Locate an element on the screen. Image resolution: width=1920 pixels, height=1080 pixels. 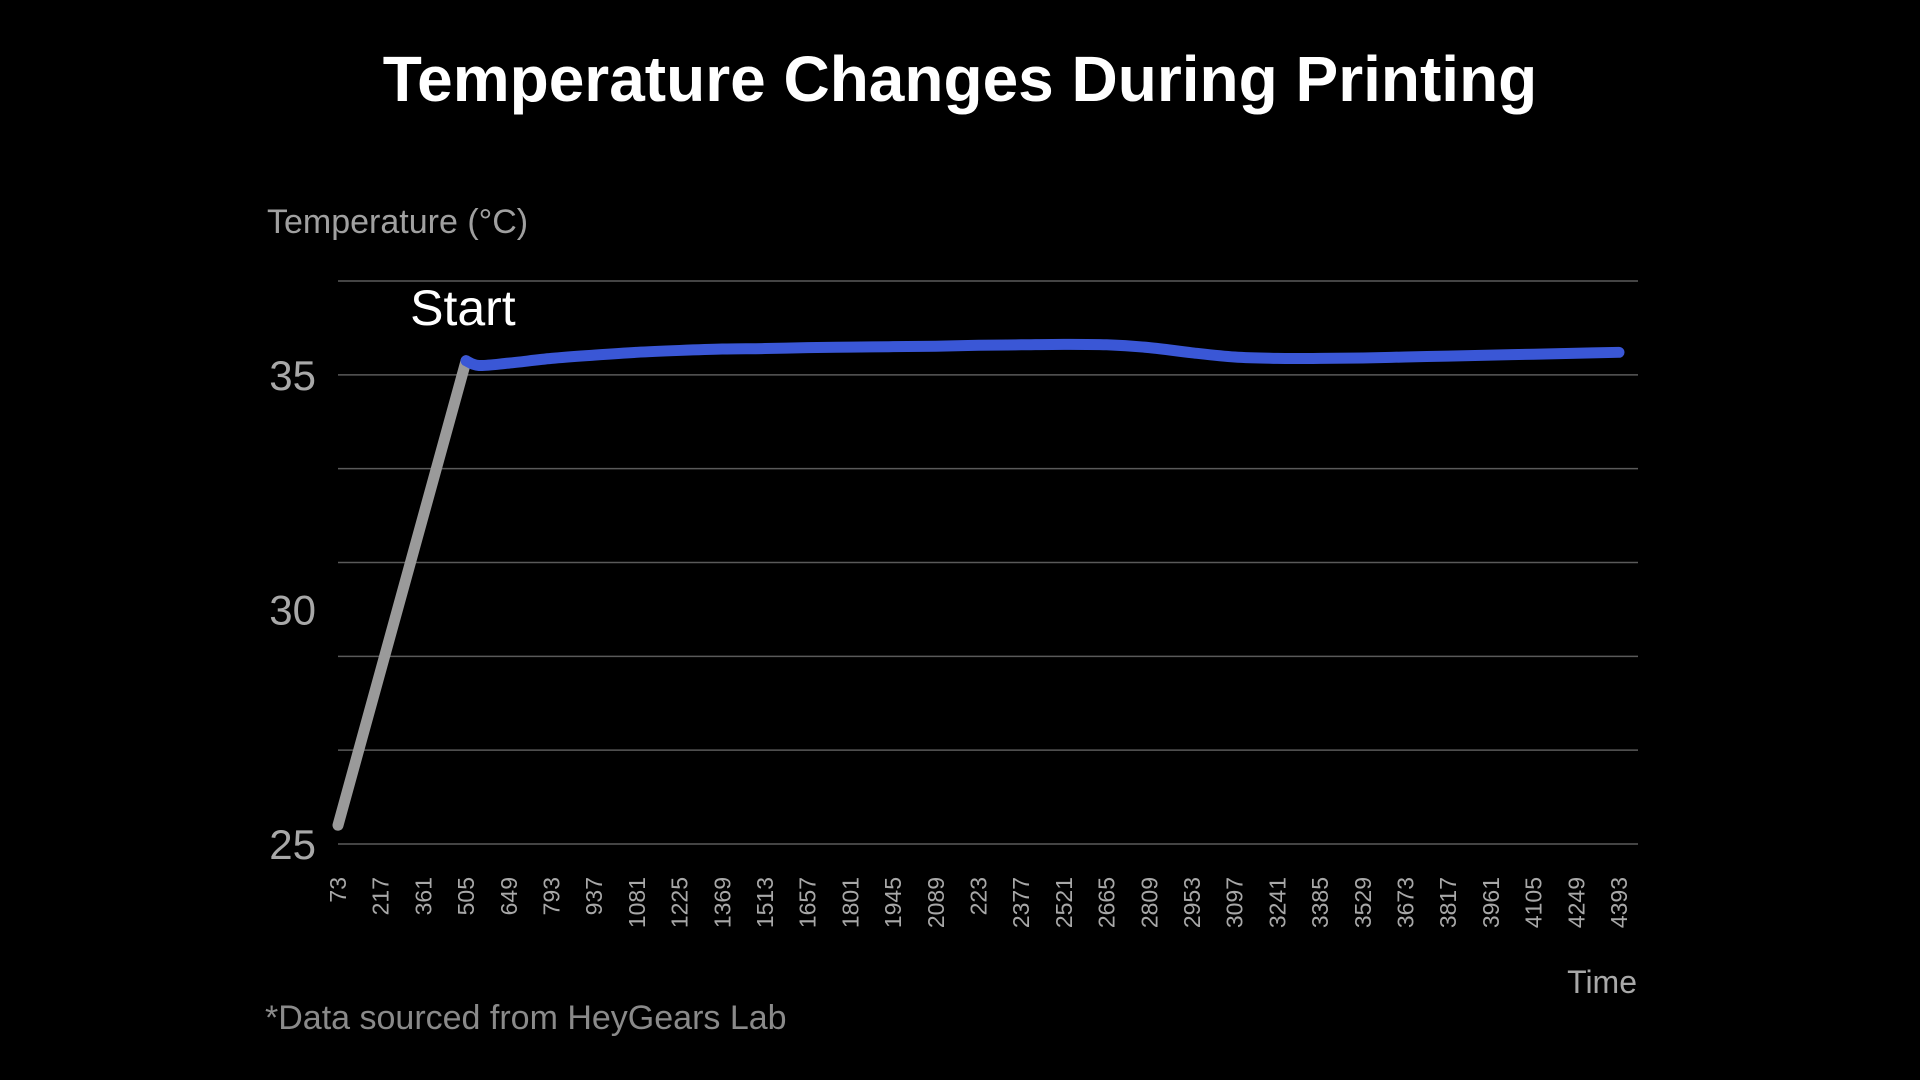
data-source-note: *Data sourced from HeyGears Lab is located at coordinates (526, 1018).